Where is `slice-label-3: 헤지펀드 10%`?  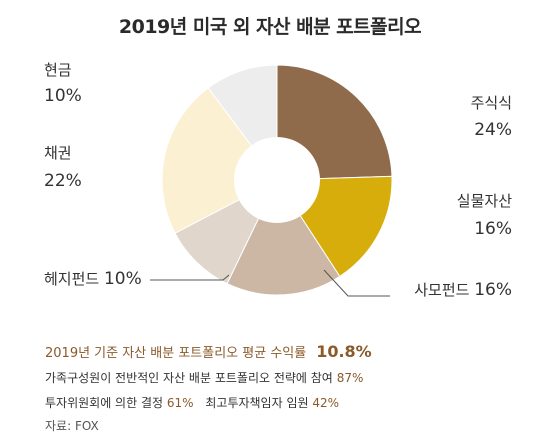
slice-label-3: 헤지펀드 10% is located at coordinates (93, 279).